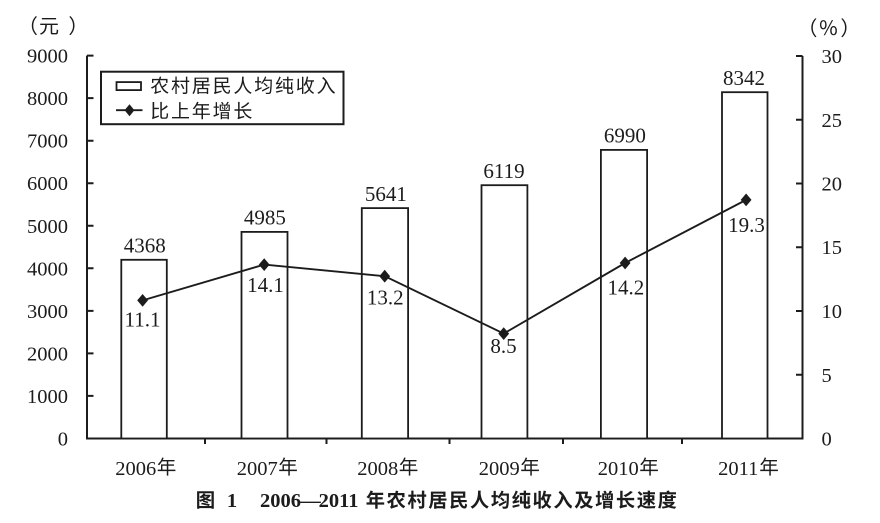 This screenshot has width=880, height=523. Describe the element at coordinates (832, 312) in the screenshot. I see `svg-text: 10` at that location.